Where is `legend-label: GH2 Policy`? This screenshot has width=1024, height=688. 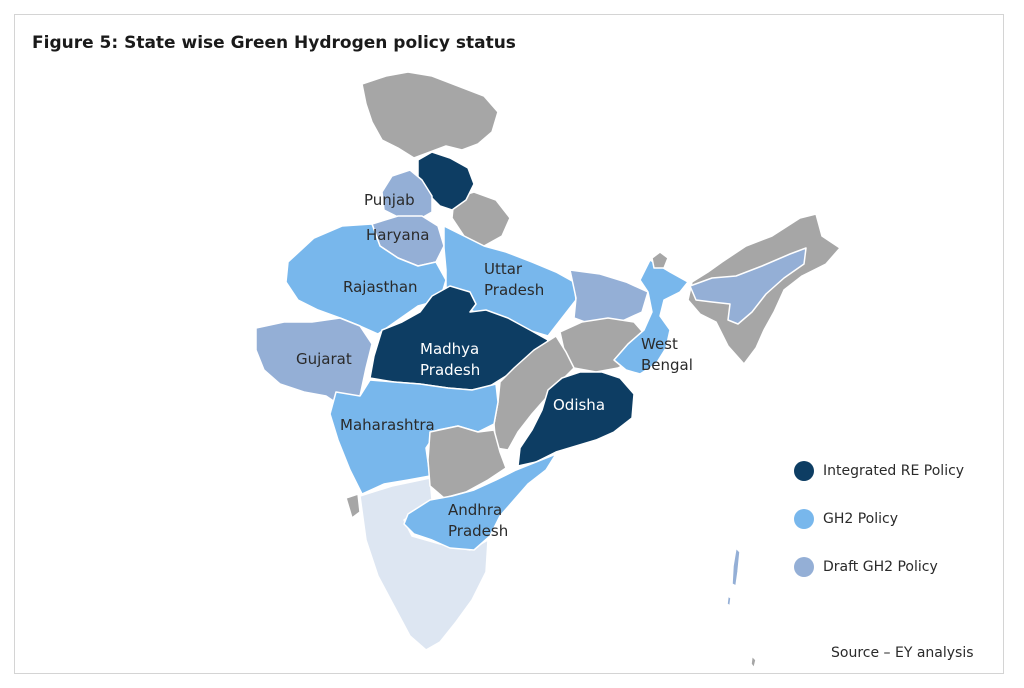 legend-label: GH2 Policy is located at coordinates (861, 519).